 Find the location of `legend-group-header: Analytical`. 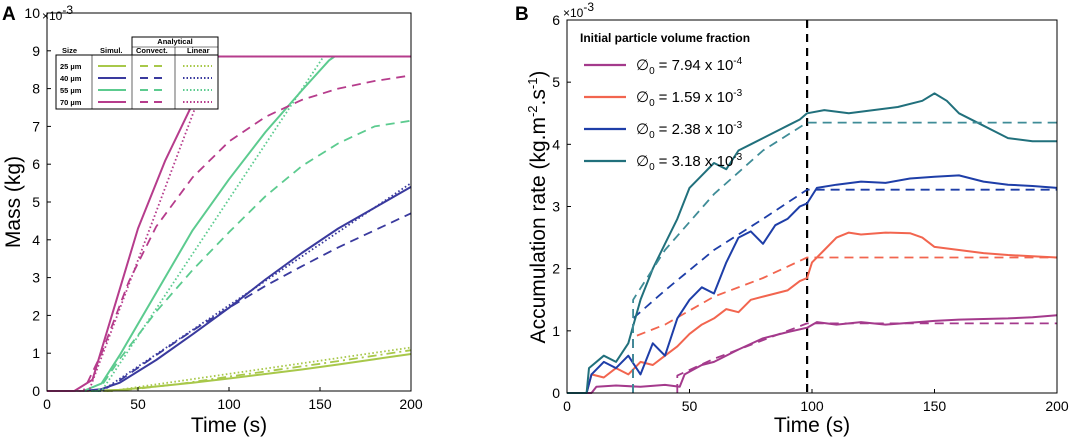

legend-group-header: Analytical is located at coordinates (174, 41).